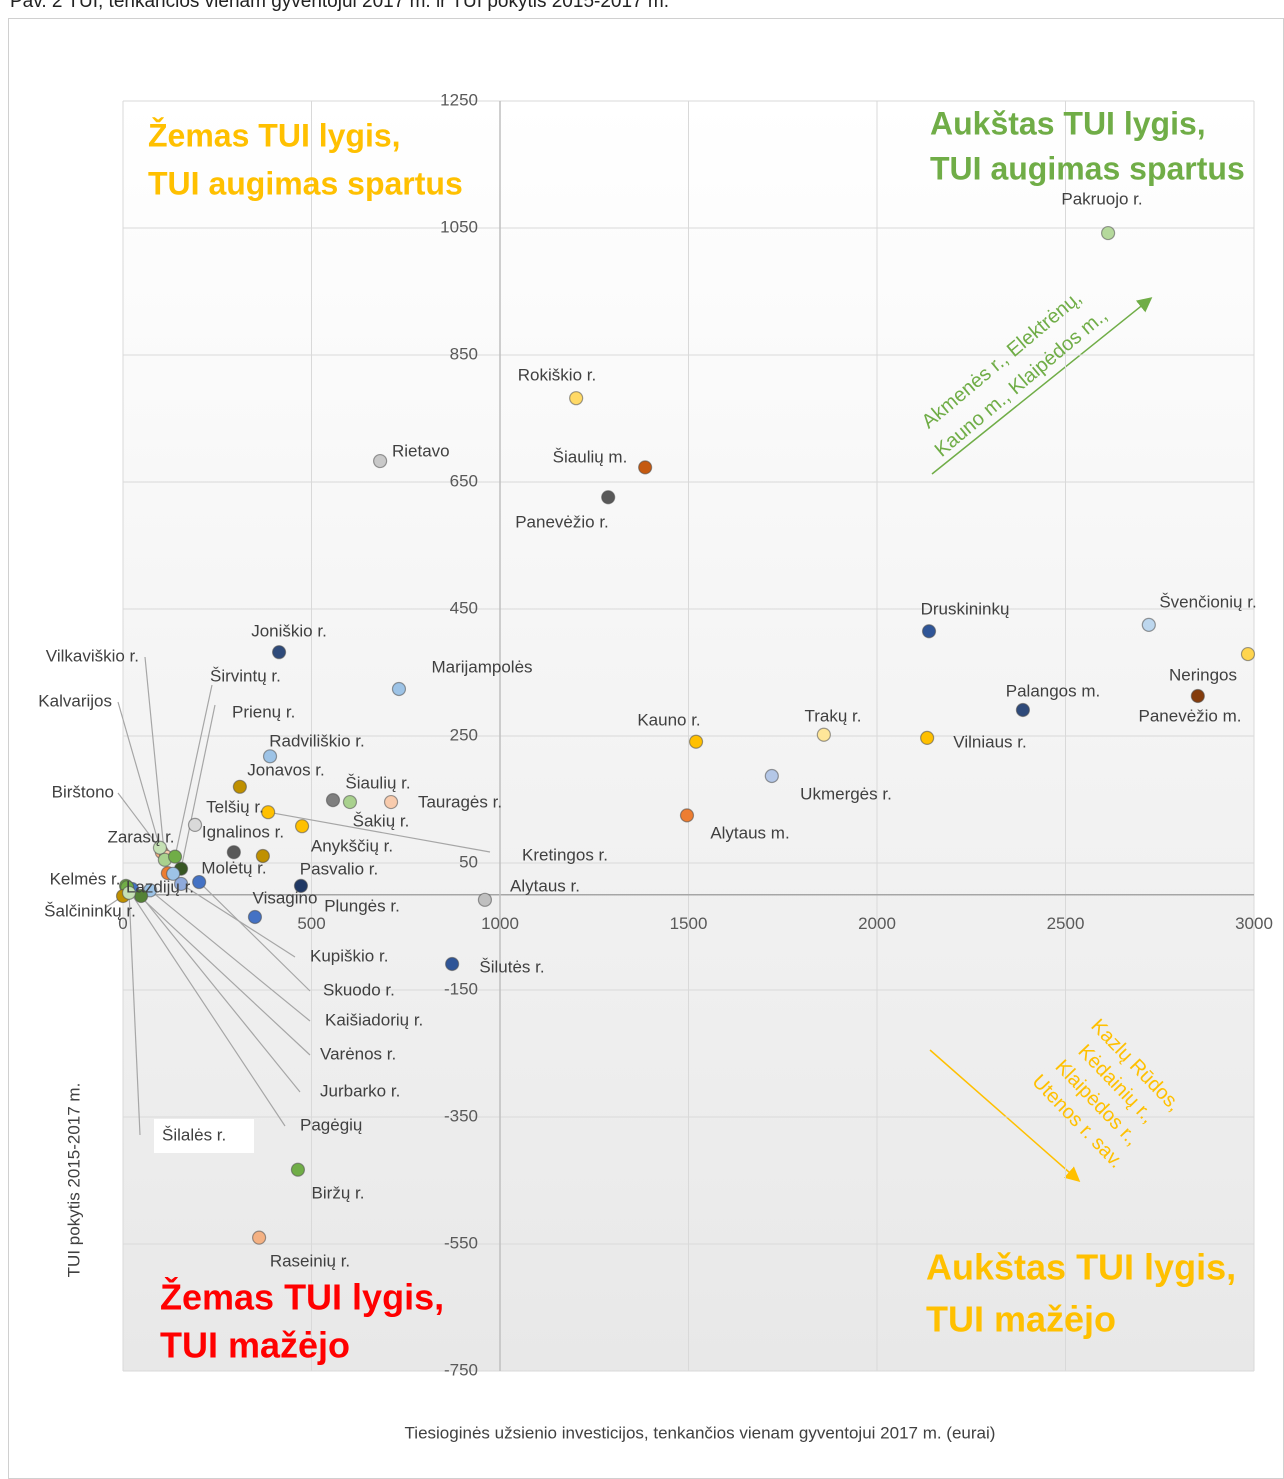  What do you see at coordinates (160, 886) in the screenshot?
I see `point-label: Lazdijų r.` at bounding box center [160, 886].